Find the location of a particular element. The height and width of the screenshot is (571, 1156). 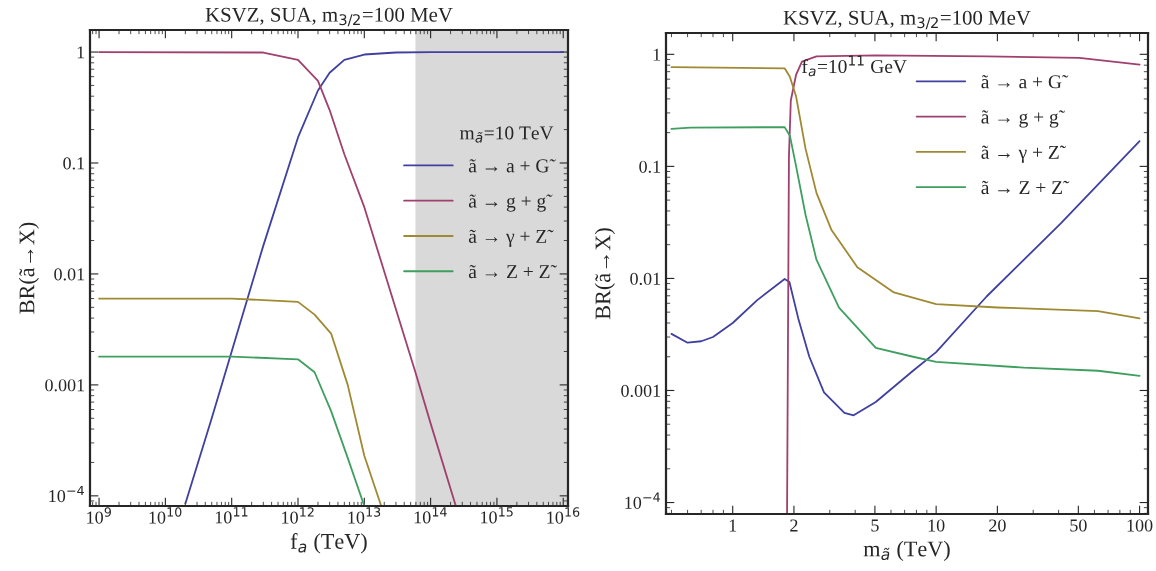

x-tick-label: 100 is located at coordinates (1140, 525).